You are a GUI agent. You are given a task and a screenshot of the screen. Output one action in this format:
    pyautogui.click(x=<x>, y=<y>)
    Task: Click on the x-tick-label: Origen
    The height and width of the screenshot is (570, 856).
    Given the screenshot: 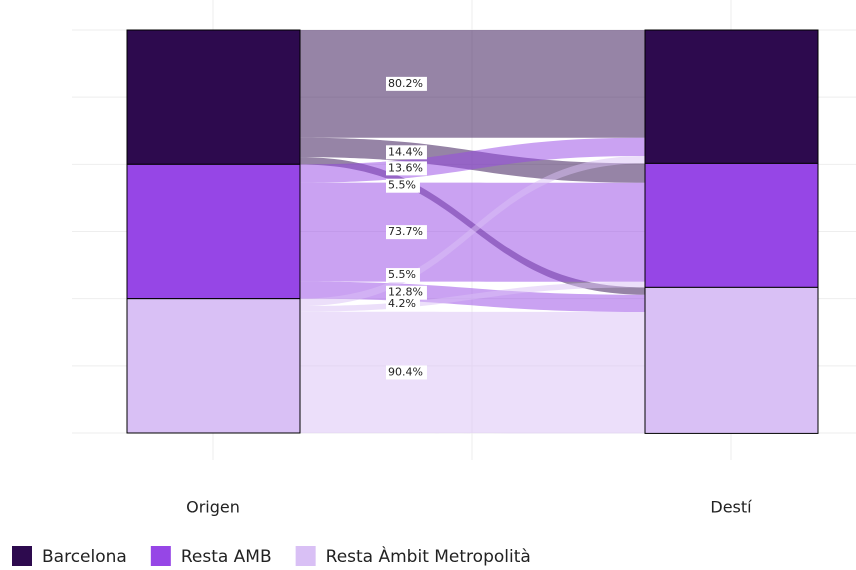 What is the action you would take?
    pyautogui.click(x=213, y=507)
    